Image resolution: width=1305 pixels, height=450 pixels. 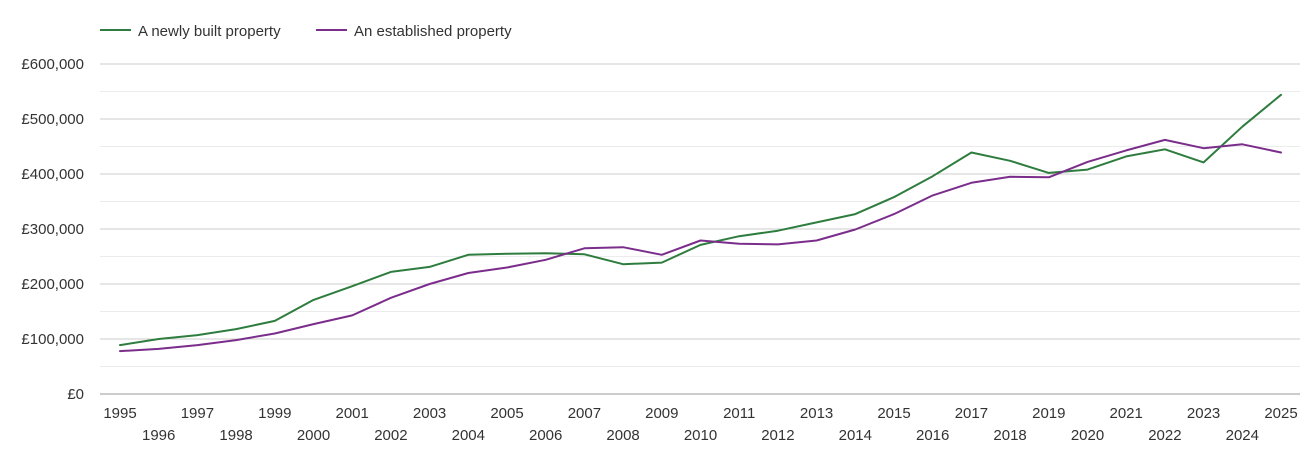 I want to click on y-tick-label: £200,000, so click(x=52, y=284).